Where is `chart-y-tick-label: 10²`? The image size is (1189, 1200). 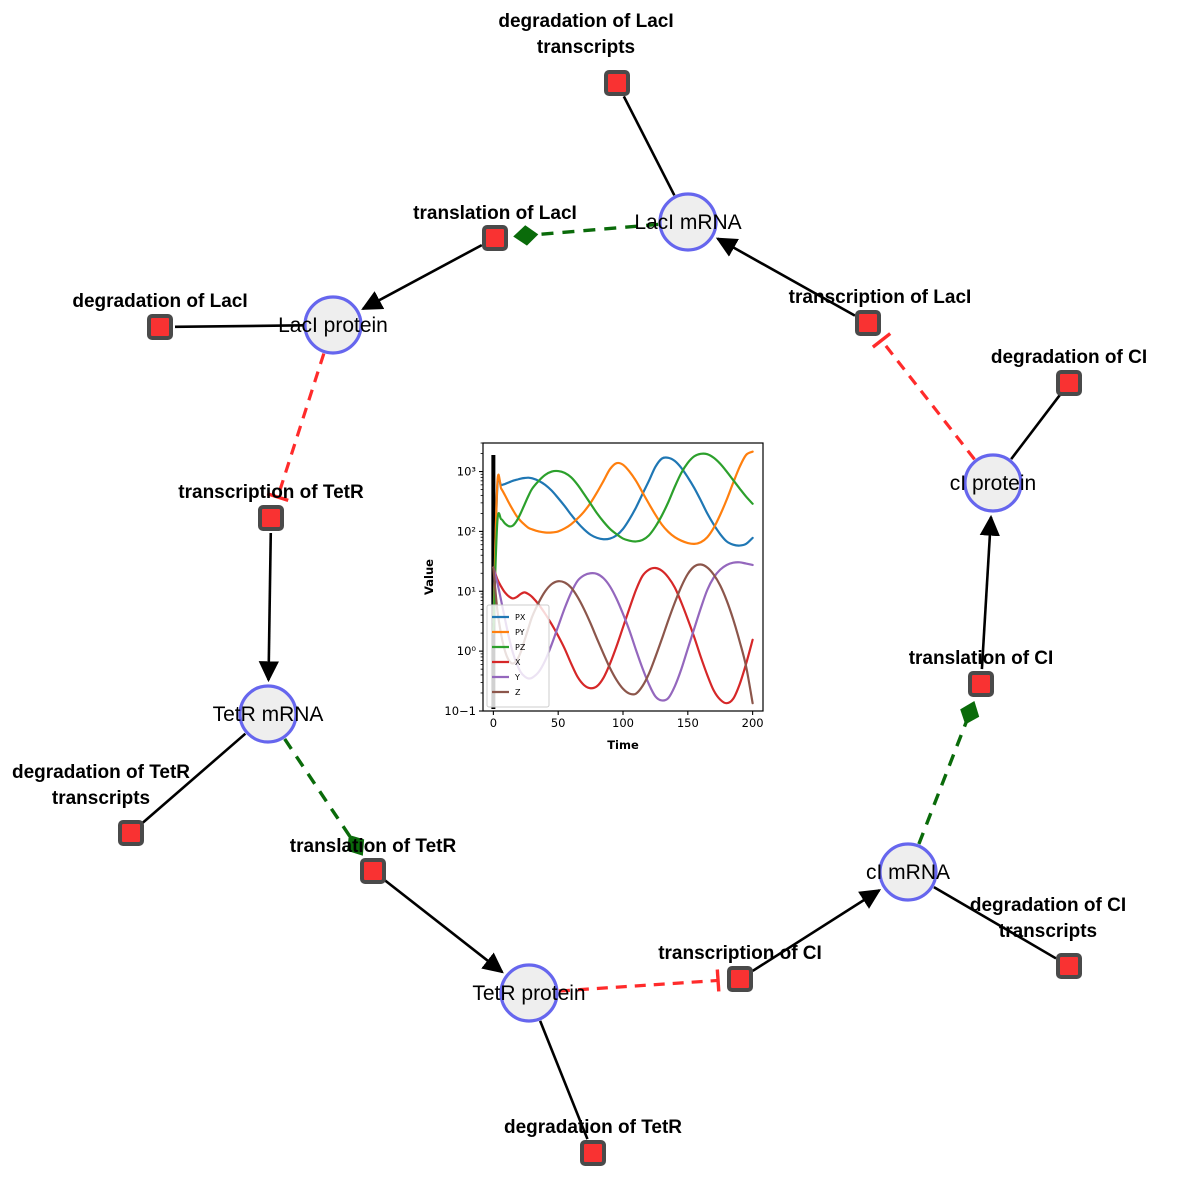 chart-y-tick-label: 10² is located at coordinates (466, 531).